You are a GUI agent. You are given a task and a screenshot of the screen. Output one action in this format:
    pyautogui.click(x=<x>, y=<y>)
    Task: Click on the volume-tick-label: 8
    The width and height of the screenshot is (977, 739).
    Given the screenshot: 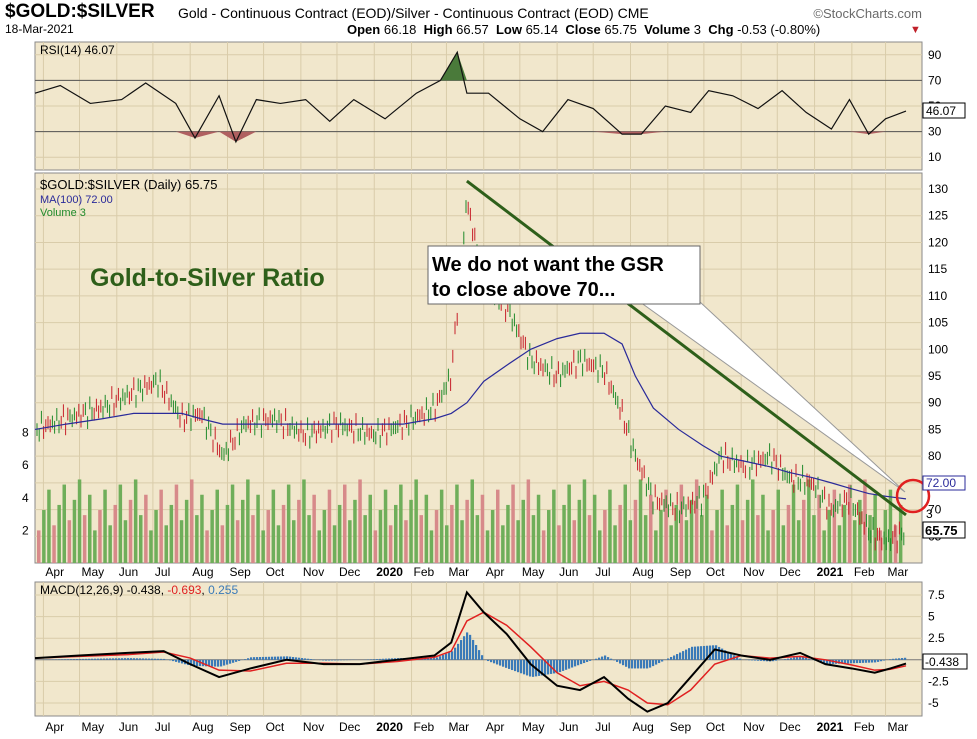 What is the action you would take?
    pyautogui.click(x=25, y=433)
    